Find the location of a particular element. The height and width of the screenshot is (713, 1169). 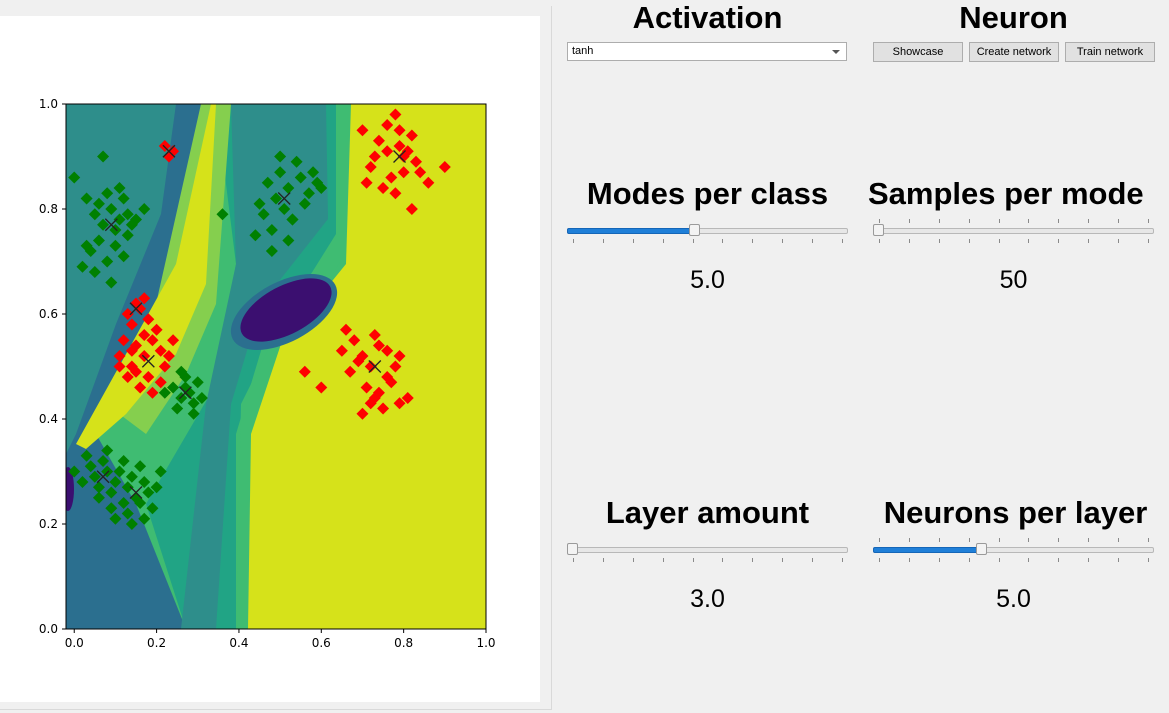

x-tick-label: 0.0 is located at coordinates (74, 643).